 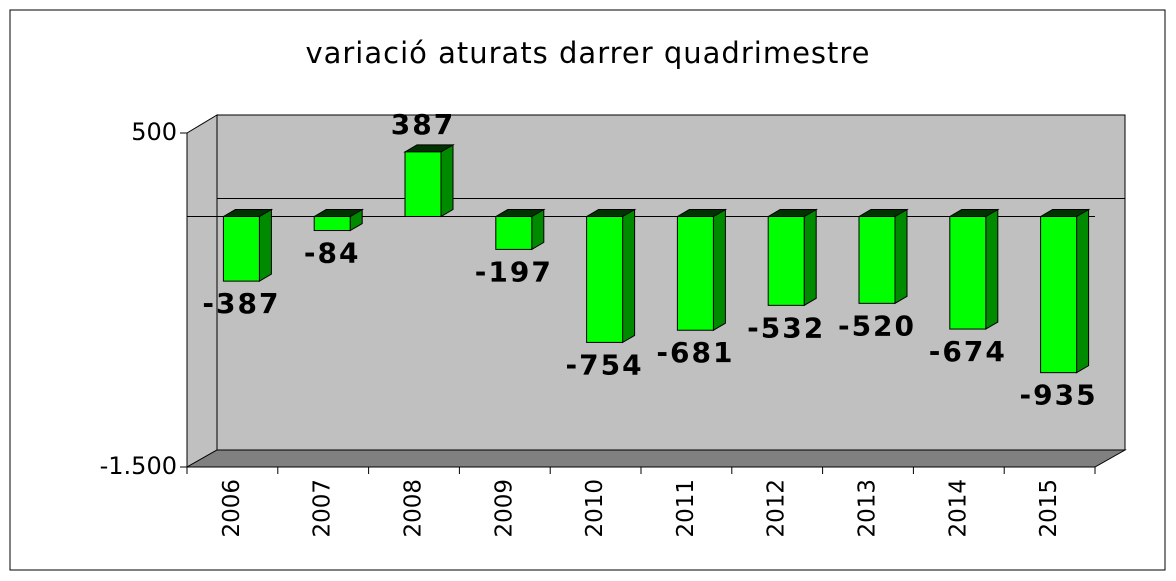 I want to click on x-tick-label: 2012, so click(x=777, y=508).